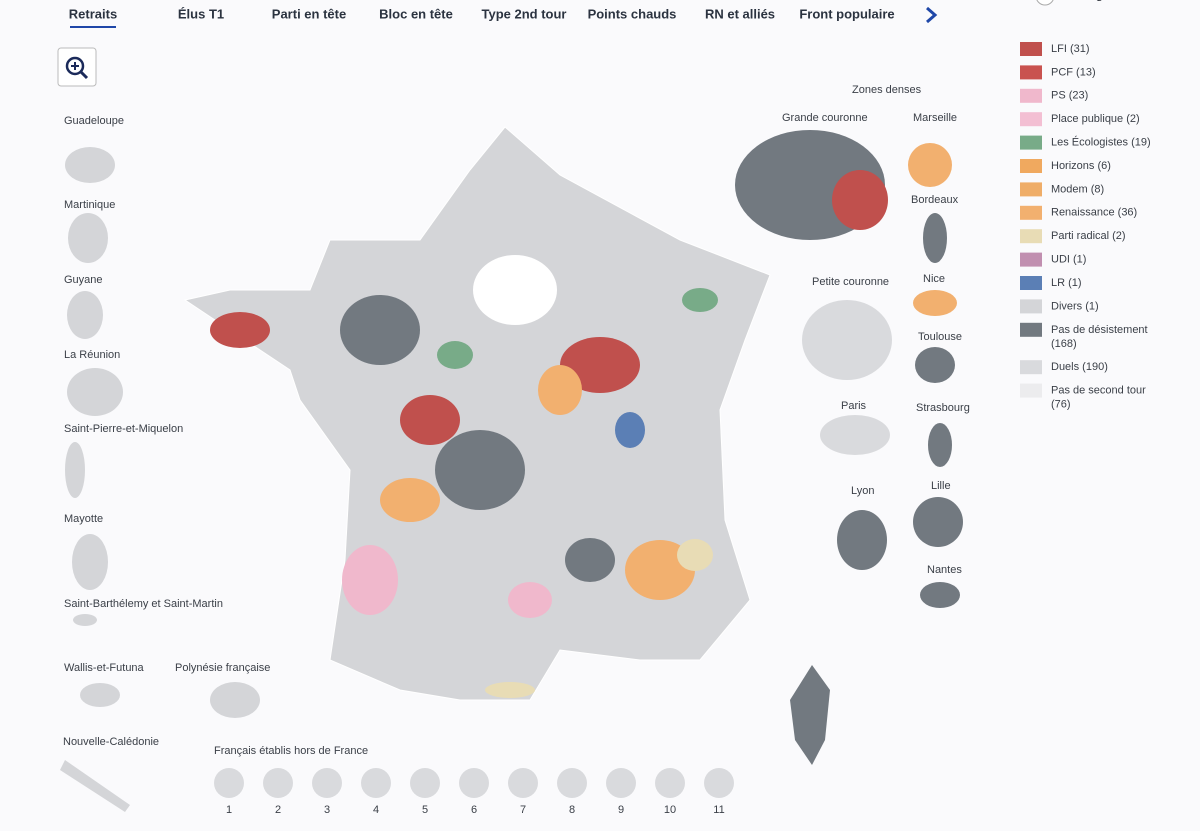 This screenshot has width=1200, height=831. What do you see at coordinates (849, 369) in the screenshot?
I see `dense-zone-shapes` at bounding box center [849, 369].